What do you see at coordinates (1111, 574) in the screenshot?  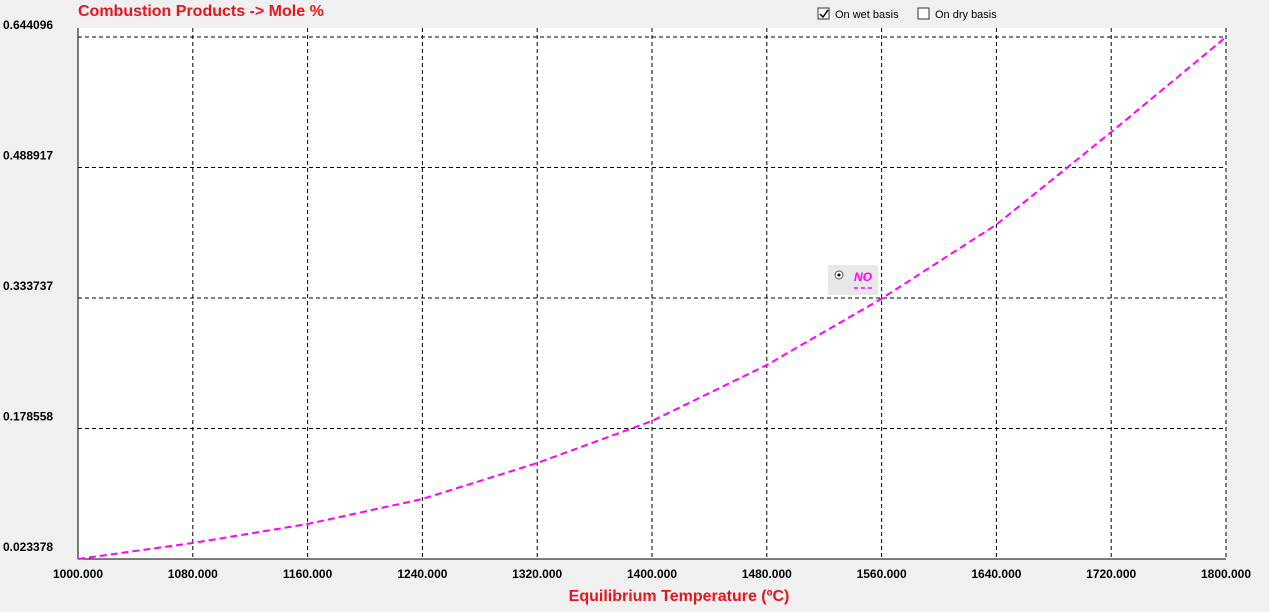 I see `x-tick-label: 1720.000` at bounding box center [1111, 574].